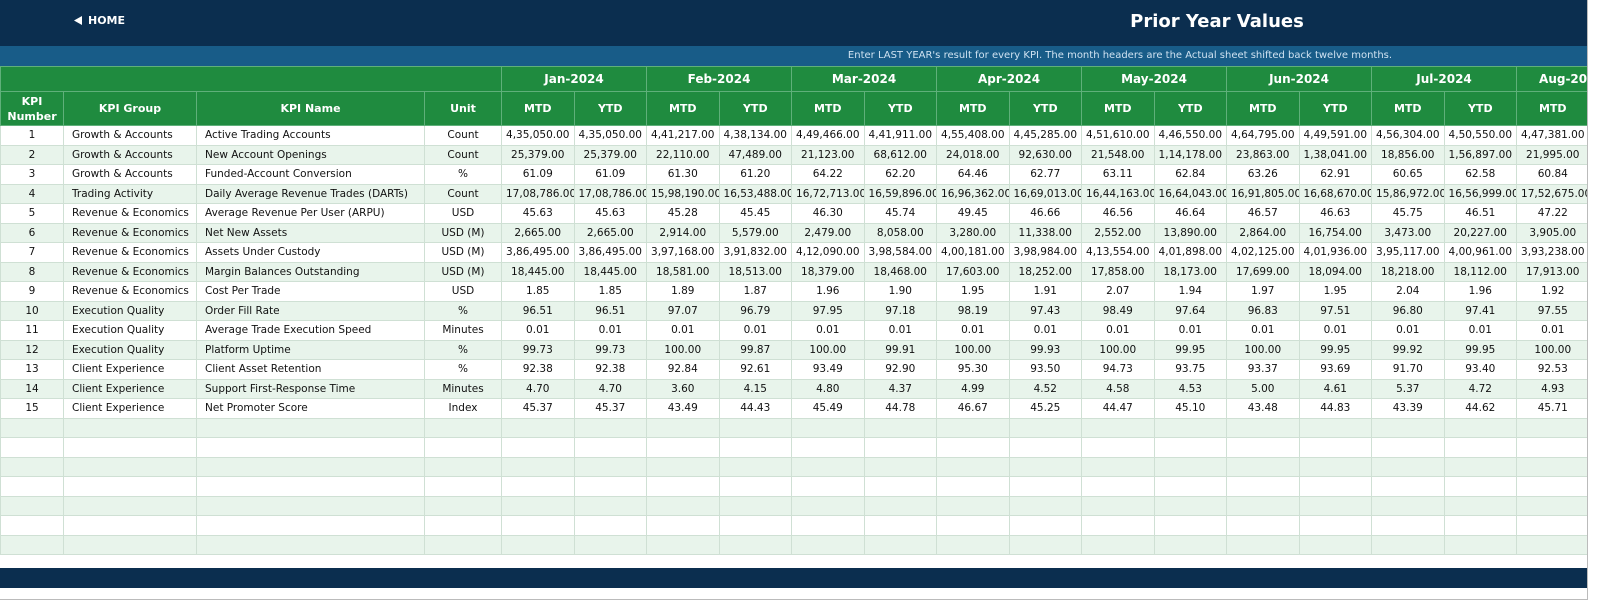 This screenshot has height=602, width=1600. I want to click on value-cell: 25,379.00, so click(538, 154).